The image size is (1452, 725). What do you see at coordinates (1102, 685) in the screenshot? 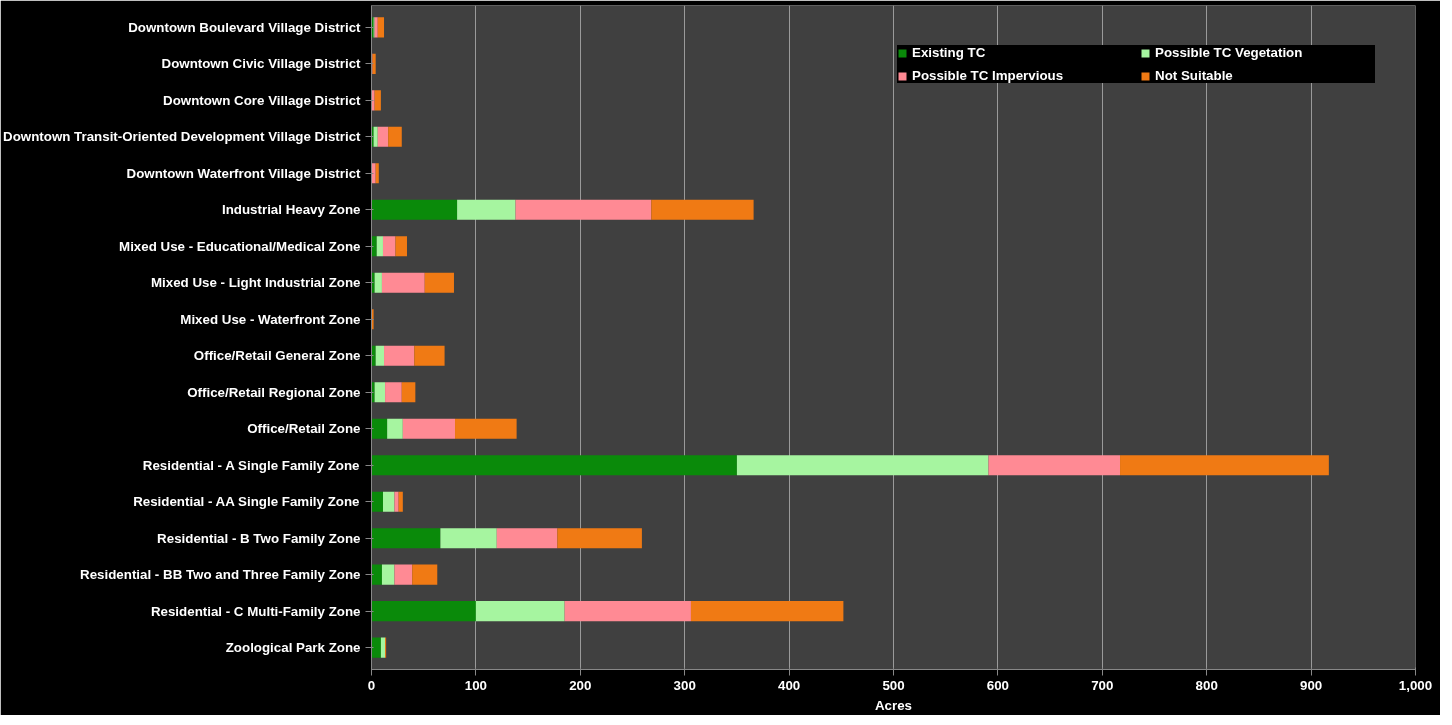
I see `x-tick-label: 700` at bounding box center [1102, 685].